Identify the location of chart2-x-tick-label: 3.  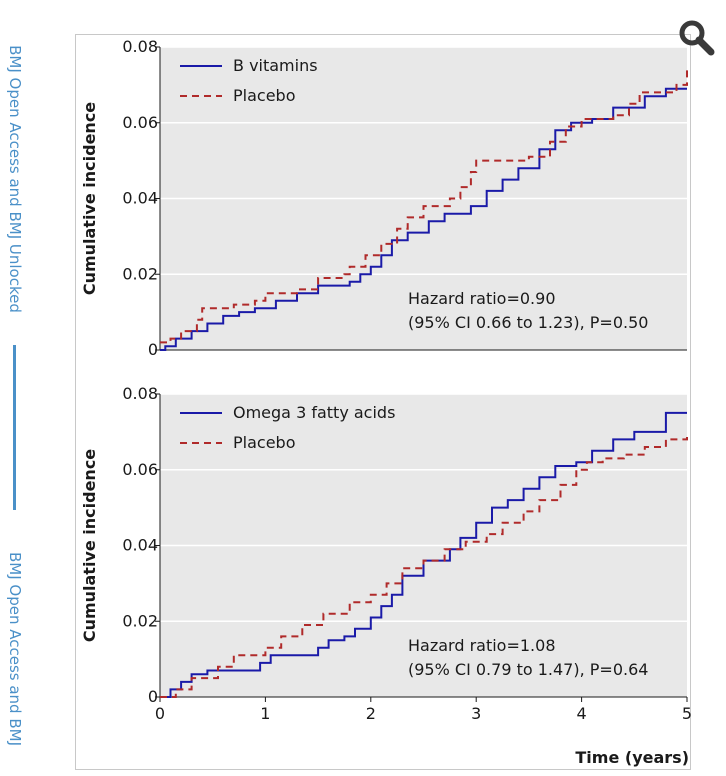
(476, 713).